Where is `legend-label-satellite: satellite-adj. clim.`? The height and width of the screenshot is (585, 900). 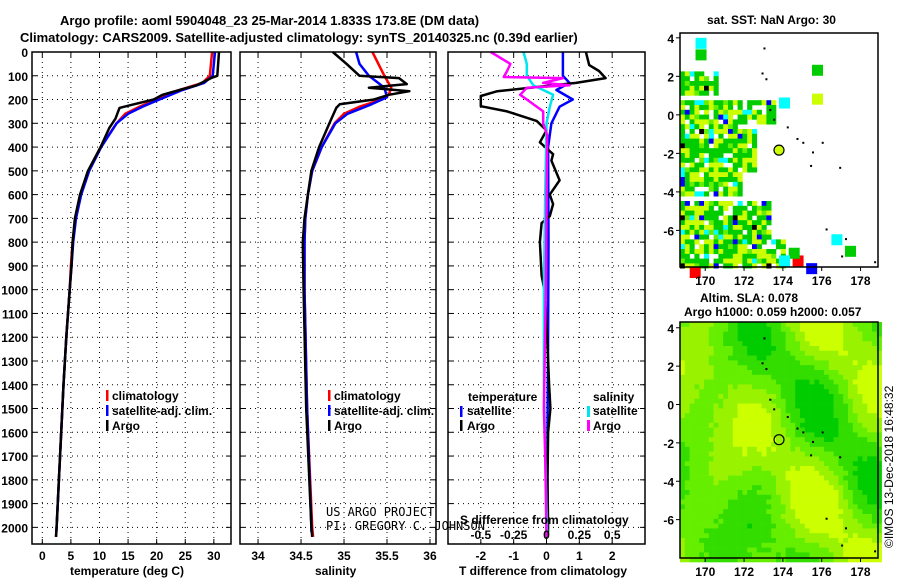 legend-label-satellite: satellite-adj. clim. is located at coordinates (384, 411).